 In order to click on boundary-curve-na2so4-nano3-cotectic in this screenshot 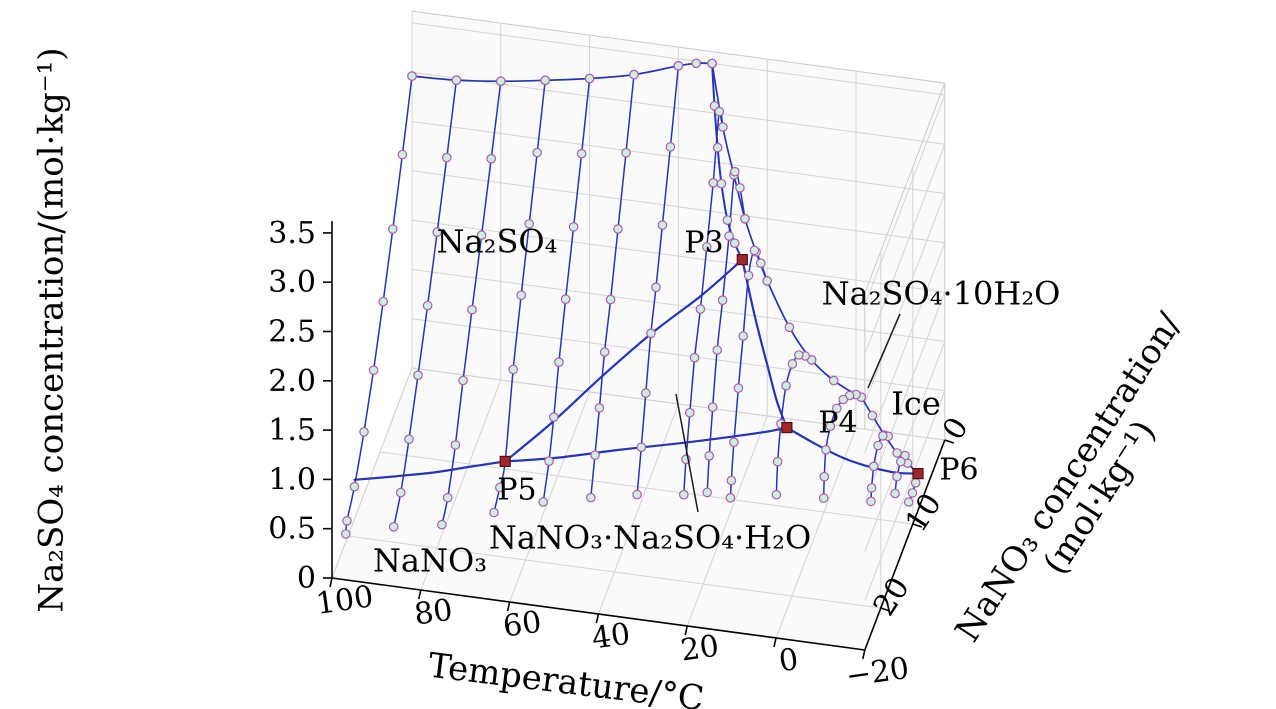, I will do `click(430, 470)`.